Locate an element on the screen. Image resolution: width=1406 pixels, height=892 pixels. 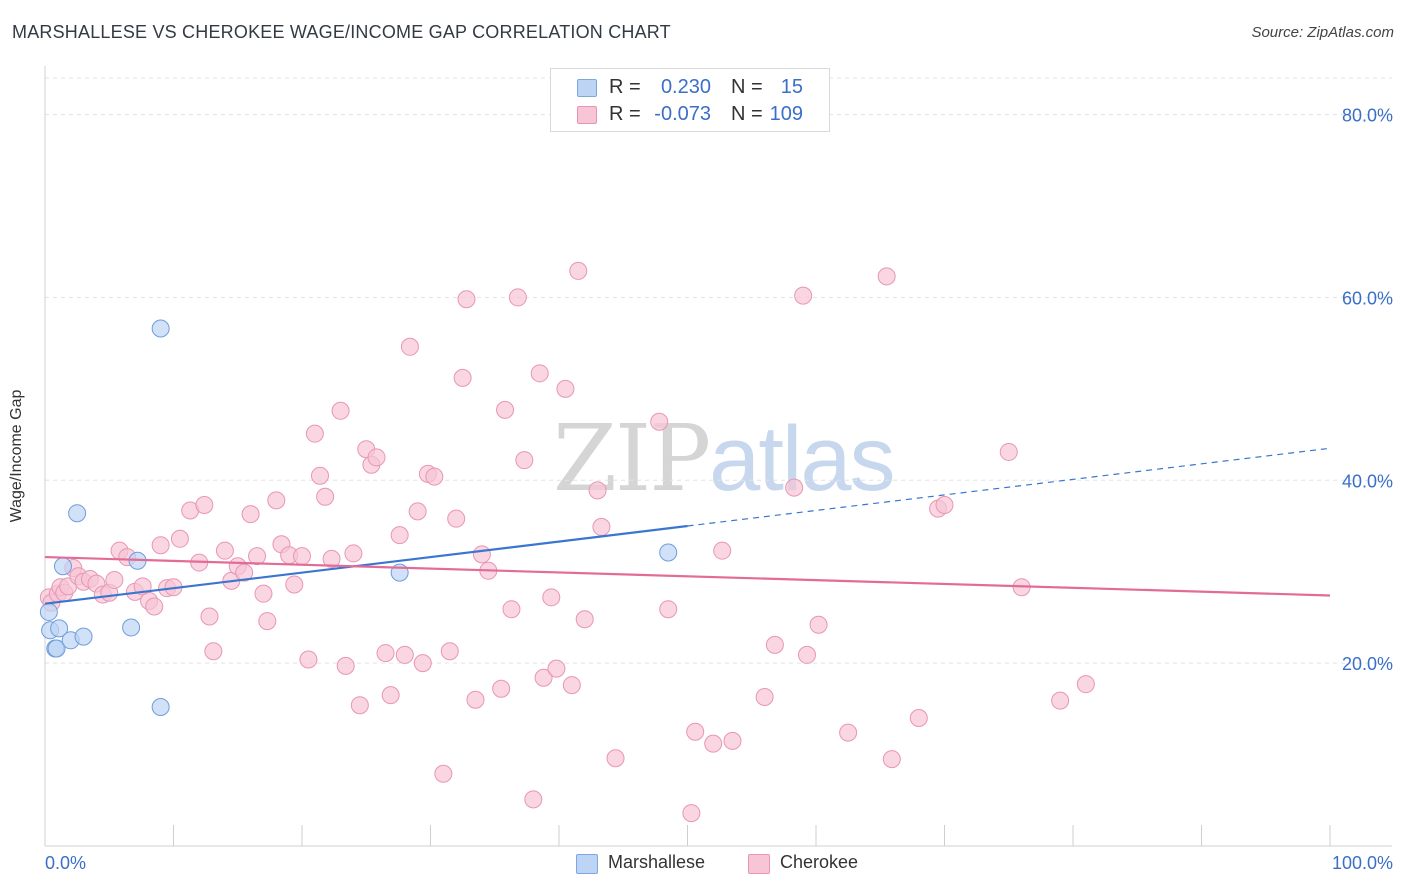
x-tick-label-end: 100.0% is located at coordinates (1362, 863).